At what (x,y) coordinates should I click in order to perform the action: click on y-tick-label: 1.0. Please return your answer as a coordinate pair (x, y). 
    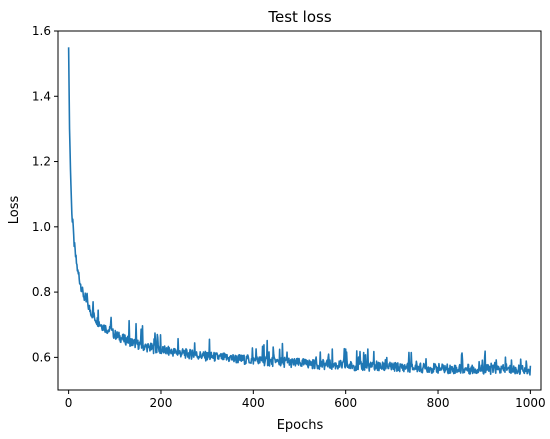
    Looking at the image, I should click on (41, 227).